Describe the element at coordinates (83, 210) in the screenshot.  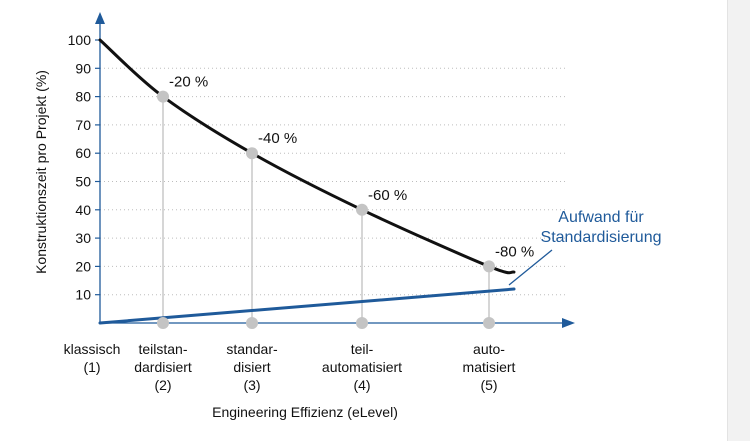
I see `y-tick-label: 40` at that location.